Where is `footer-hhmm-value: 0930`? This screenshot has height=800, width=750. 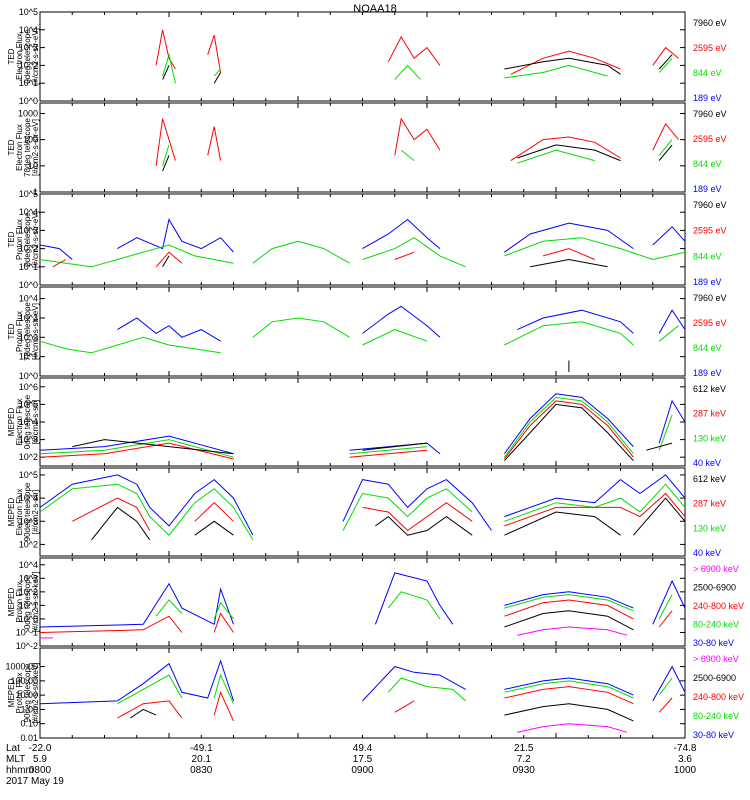 footer-hhmm-value: 0930 is located at coordinates (524, 770).